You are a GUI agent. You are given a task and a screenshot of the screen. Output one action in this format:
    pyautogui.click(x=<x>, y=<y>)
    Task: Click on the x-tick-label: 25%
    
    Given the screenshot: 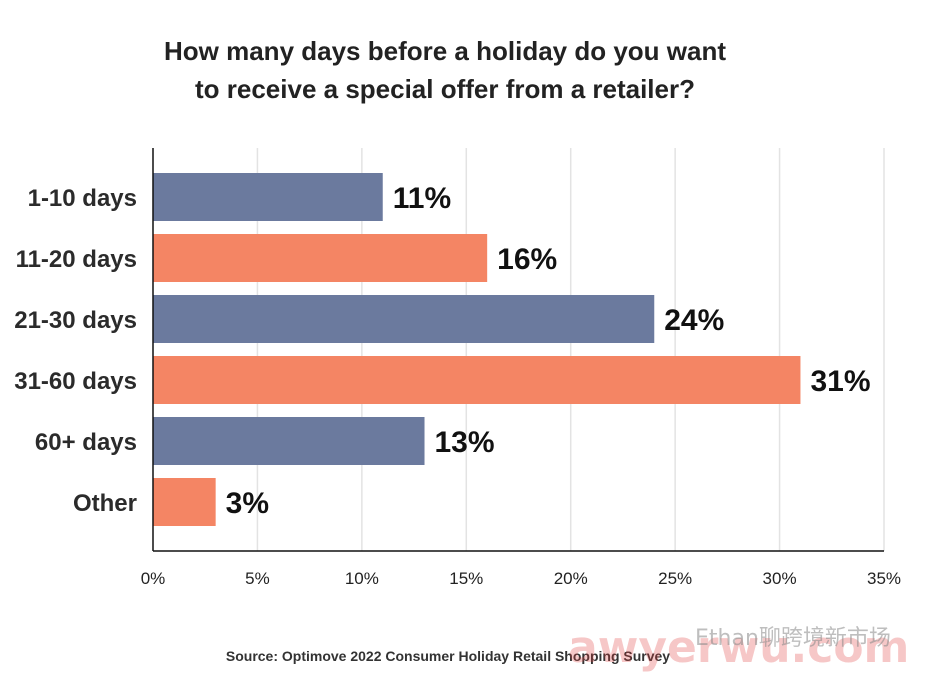 What is the action you would take?
    pyautogui.click(x=675, y=578)
    